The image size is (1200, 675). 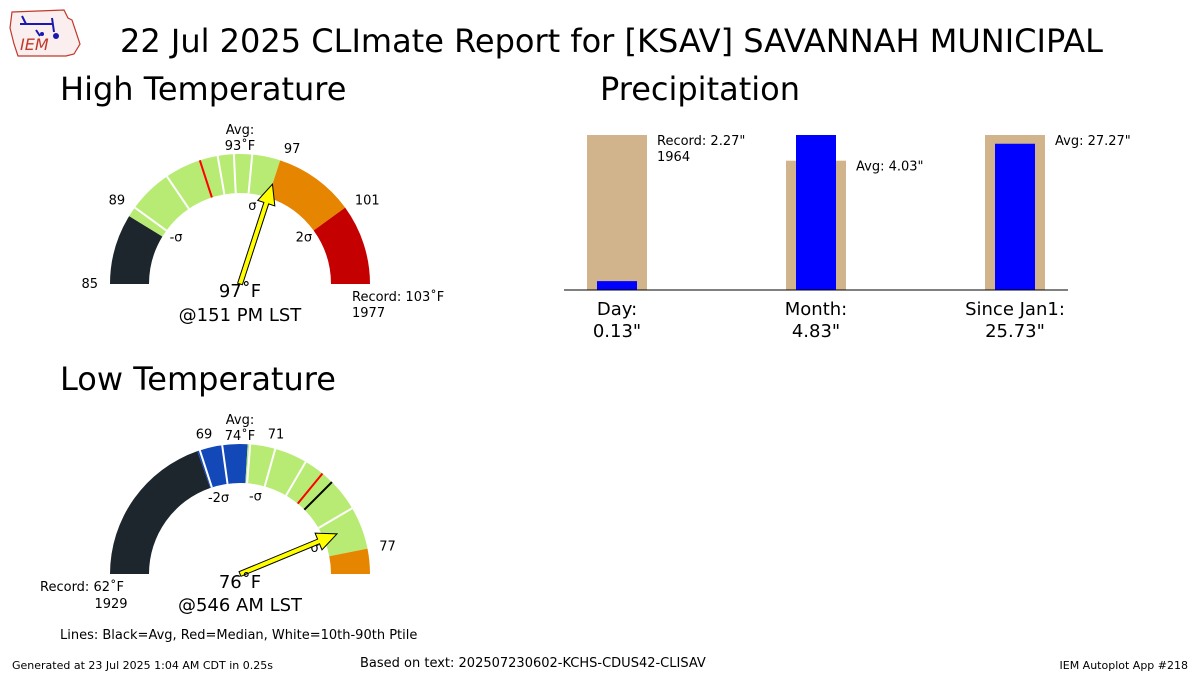 What do you see at coordinates (816, 331) in the screenshot?
I see `precip-category-value: 4.83"` at bounding box center [816, 331].